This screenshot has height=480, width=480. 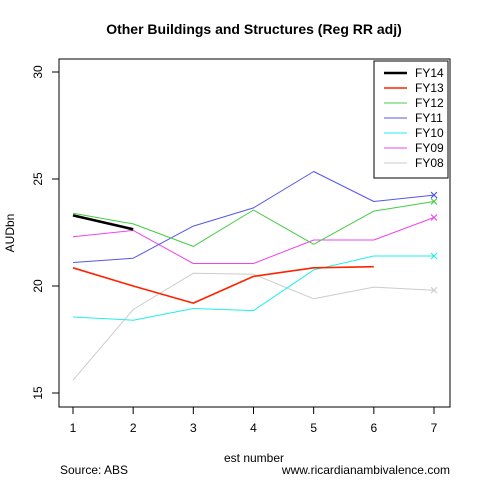 What do you see at coordinates (429, 73) in the screenshot?
I see `legend-label-fy14: FY14` at bounding box center [429, 73].